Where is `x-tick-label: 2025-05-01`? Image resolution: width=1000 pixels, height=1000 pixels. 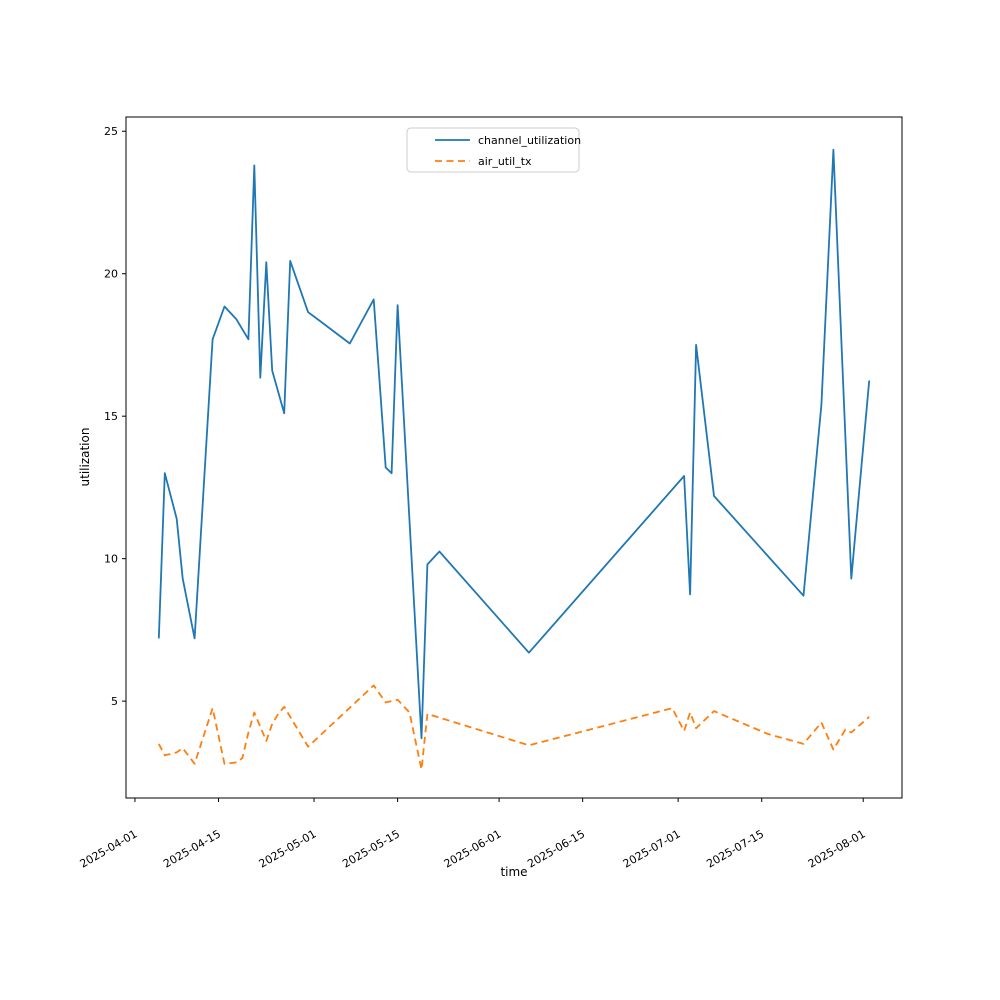
x-tick-label: 2025-05-01 is located at coordinates (288, 848).